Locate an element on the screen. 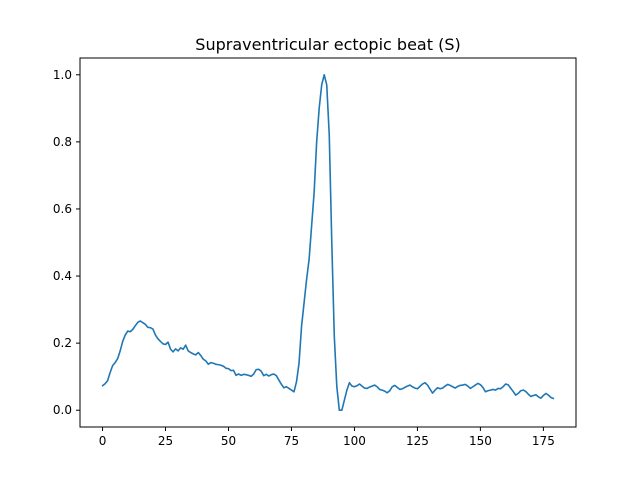  y-tick-label: 0.0 is located at coordinates (62, 410).